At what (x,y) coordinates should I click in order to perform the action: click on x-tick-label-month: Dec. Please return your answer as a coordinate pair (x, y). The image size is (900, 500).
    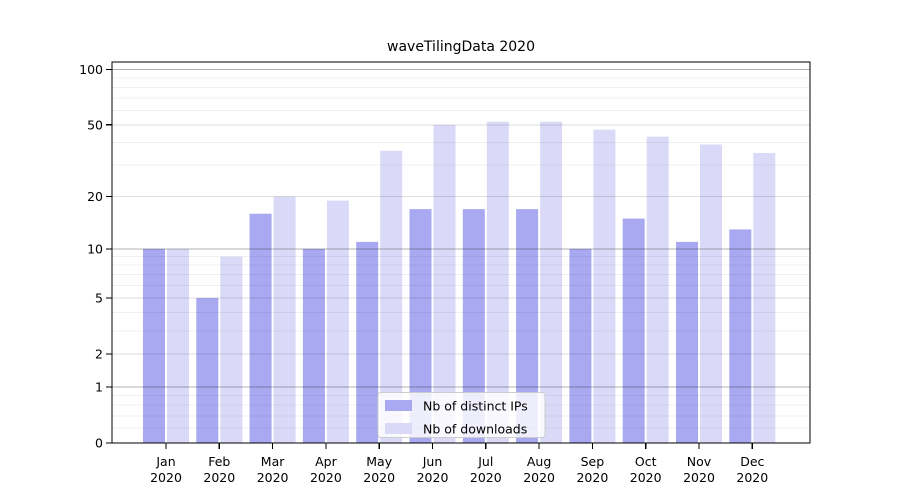
    Looking at the image, I should click on (752, 461).